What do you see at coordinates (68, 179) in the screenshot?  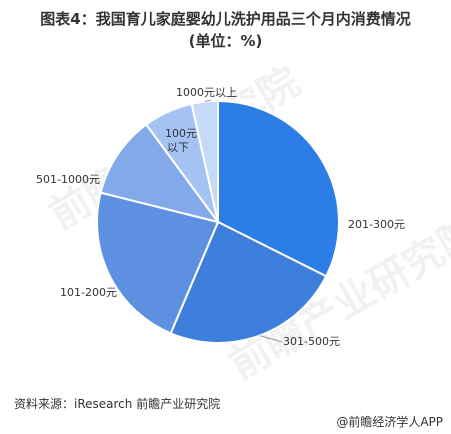 I see `slice-label: 501-1000元` at bounding box center [68, 179].